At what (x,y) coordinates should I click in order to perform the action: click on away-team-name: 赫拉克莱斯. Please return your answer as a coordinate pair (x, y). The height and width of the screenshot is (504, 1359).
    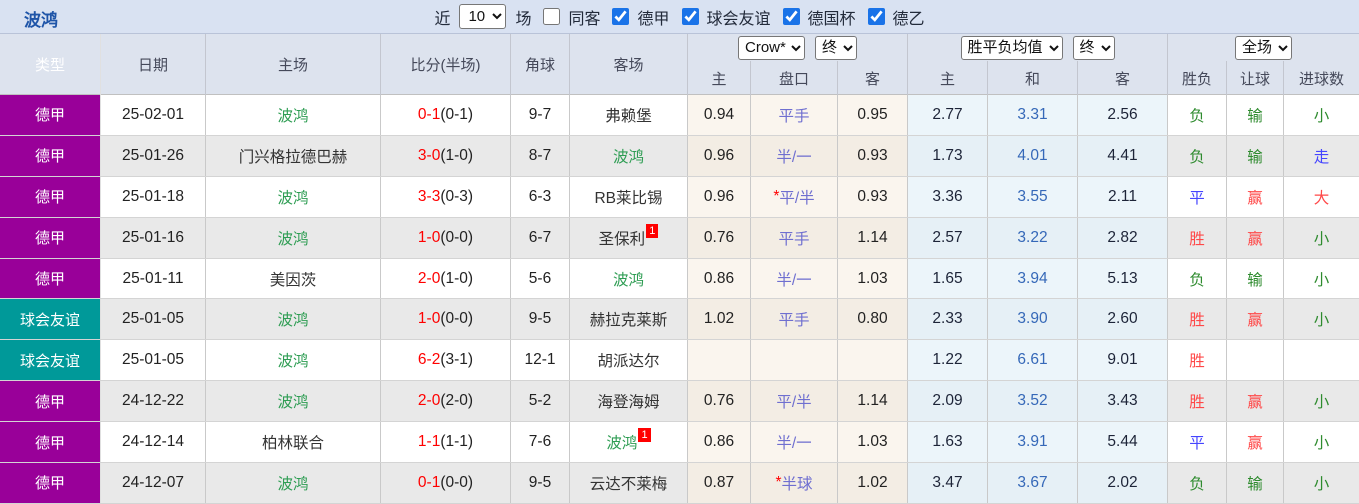
    Looking at the image, I should click on (628, 321).